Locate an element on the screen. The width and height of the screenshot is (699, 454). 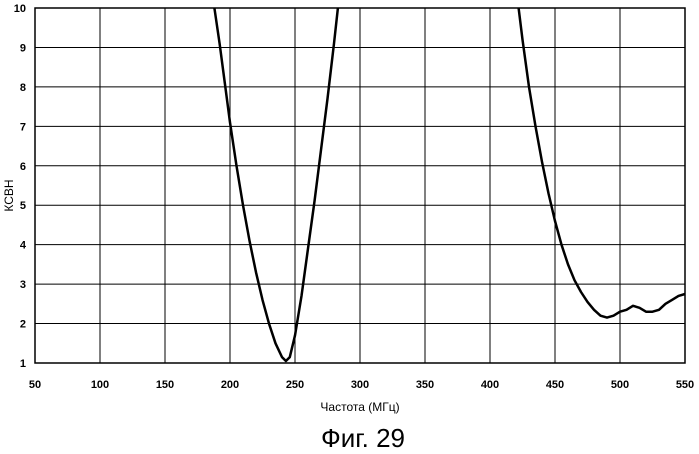
vswr-curve-segment is located at coordinates (276, 184).